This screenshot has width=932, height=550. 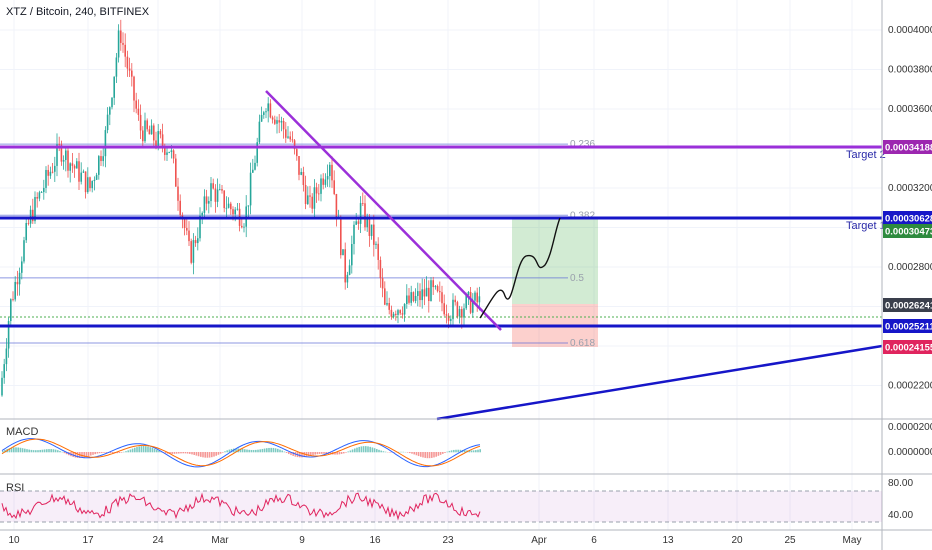 What do you see at coordinates (88, 540) in the screenshot?
I see `time-tick-label: 17` at bounding box center [88, 540].